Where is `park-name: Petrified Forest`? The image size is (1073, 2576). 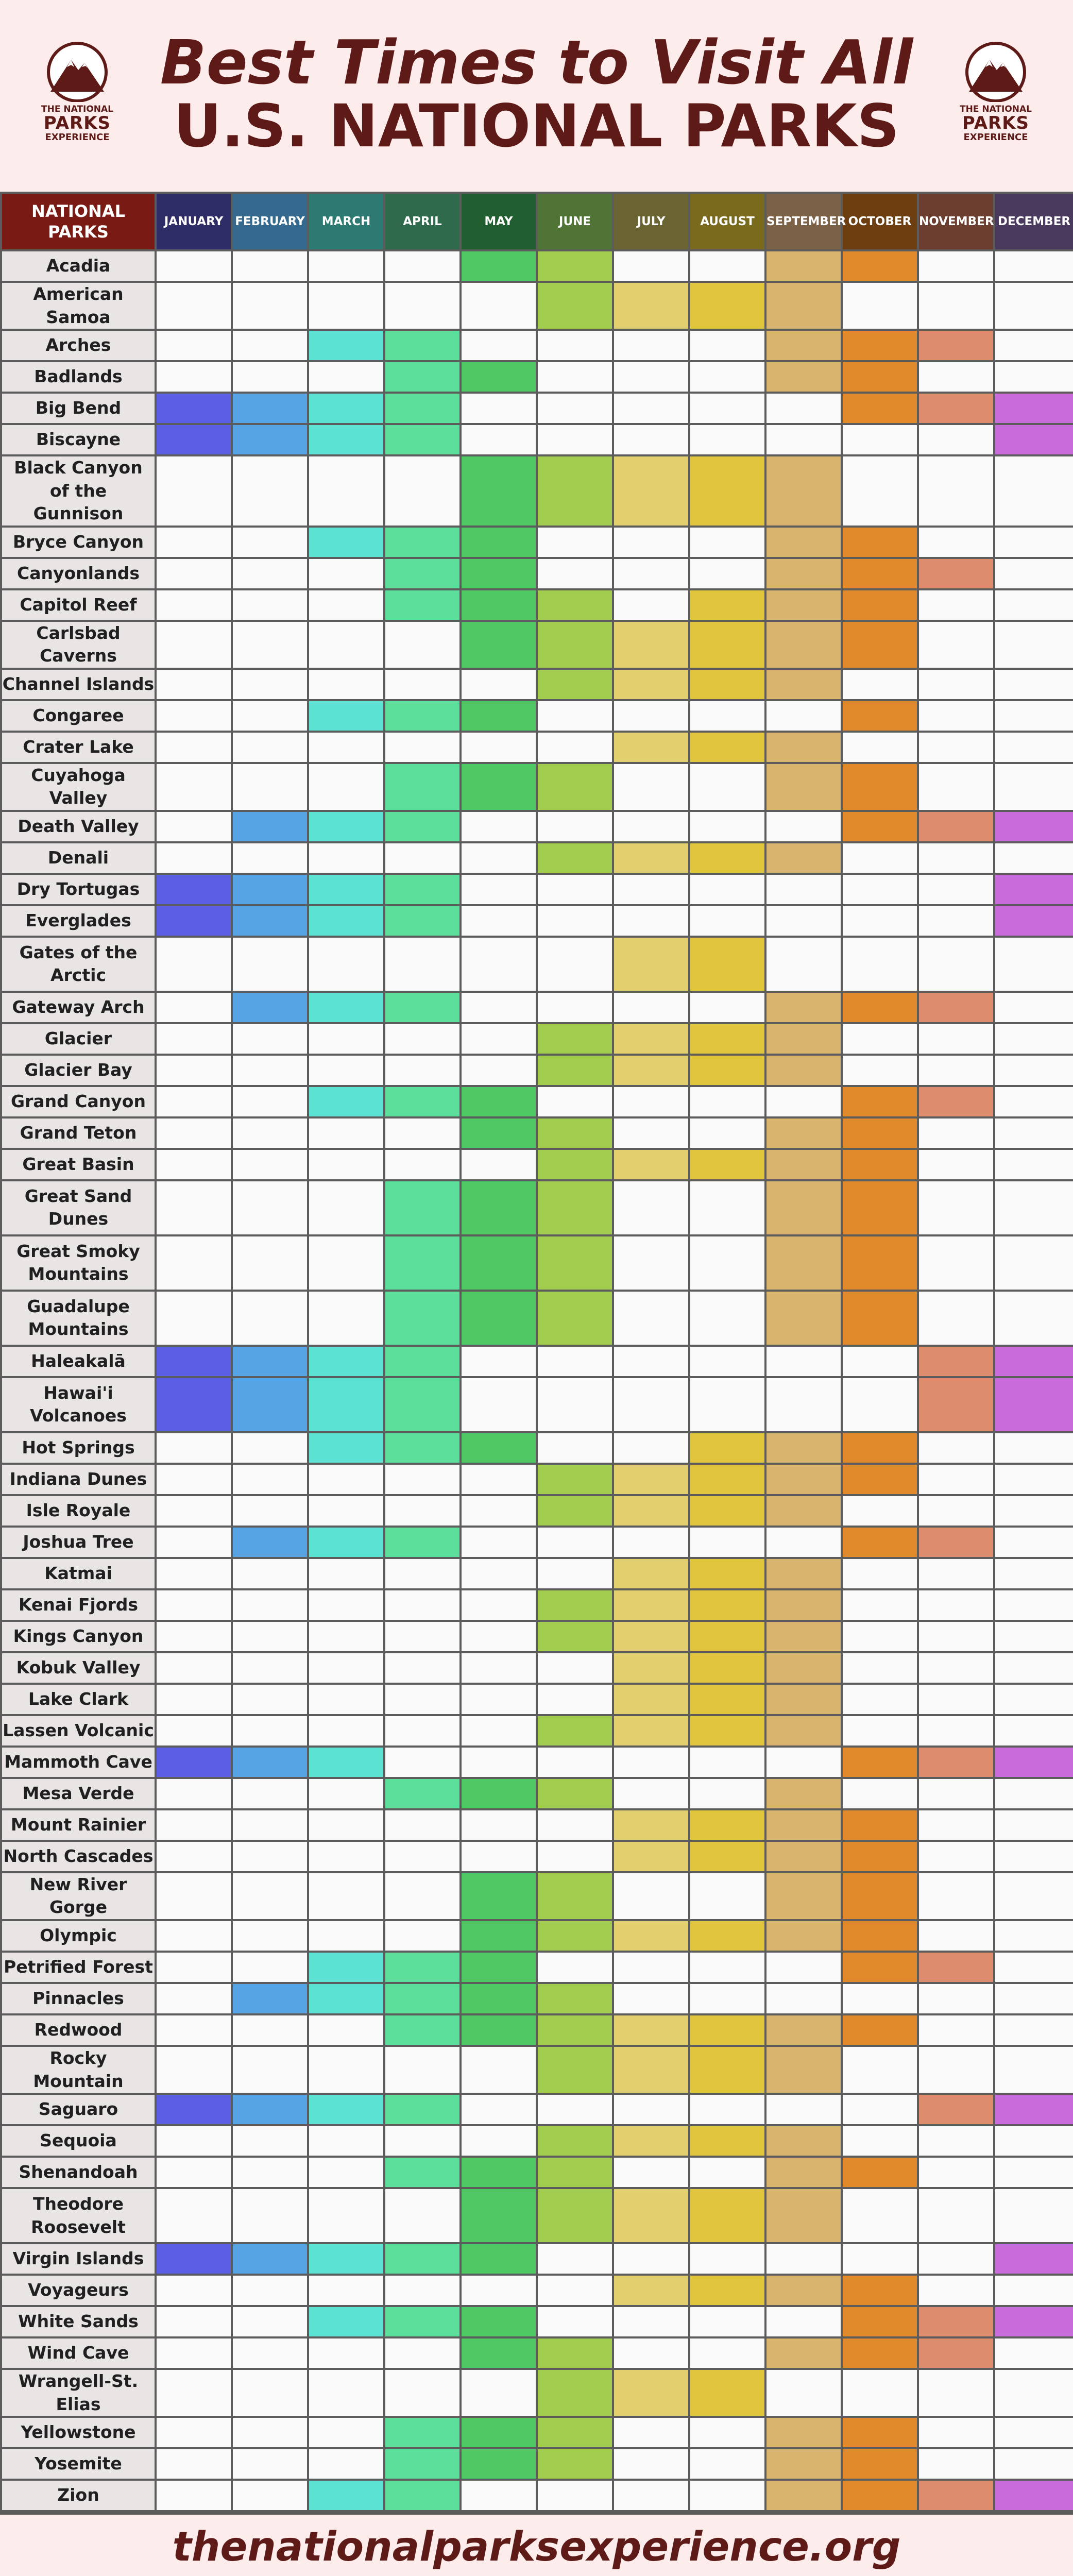
park-name: Petrified Forest is located at coordinates (78, 1968).